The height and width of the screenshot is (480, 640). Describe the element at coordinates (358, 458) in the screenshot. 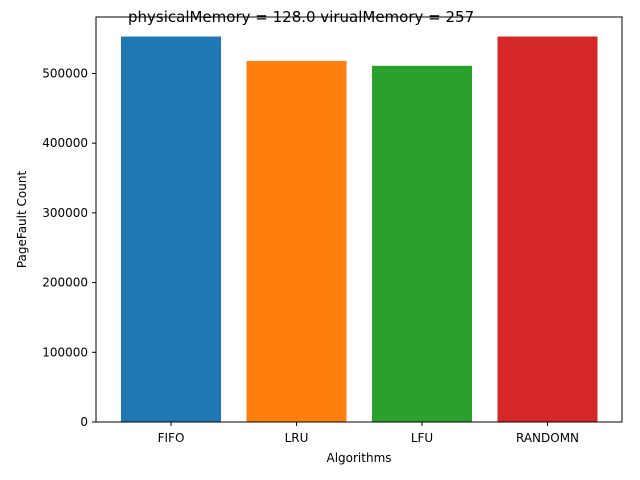

I see `x-axis-label: Algorithms` at that location.